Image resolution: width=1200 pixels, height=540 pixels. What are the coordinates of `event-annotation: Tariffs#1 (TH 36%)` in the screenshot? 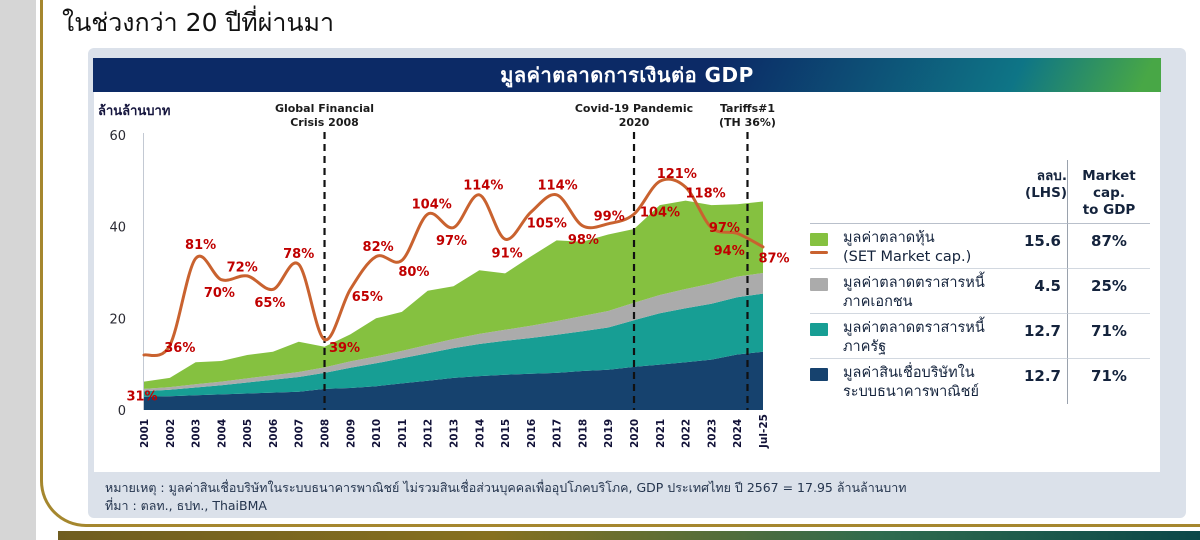 It's located at (747, 115).